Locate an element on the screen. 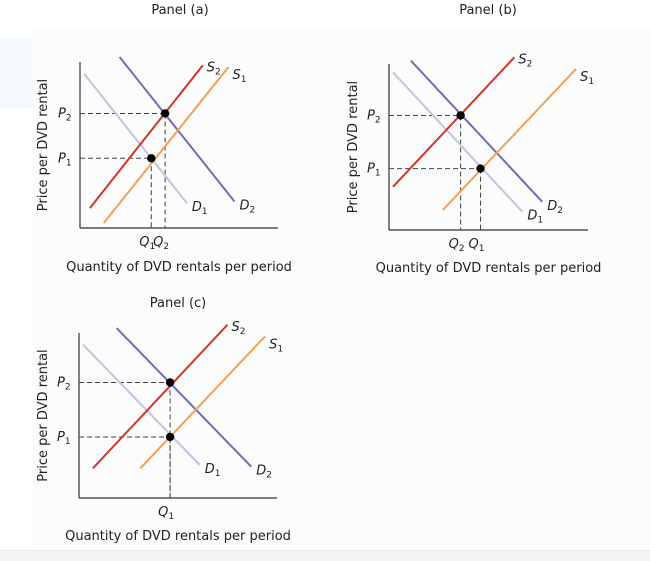  panel-title: Panel (a) is located at coordinates (179, 10).